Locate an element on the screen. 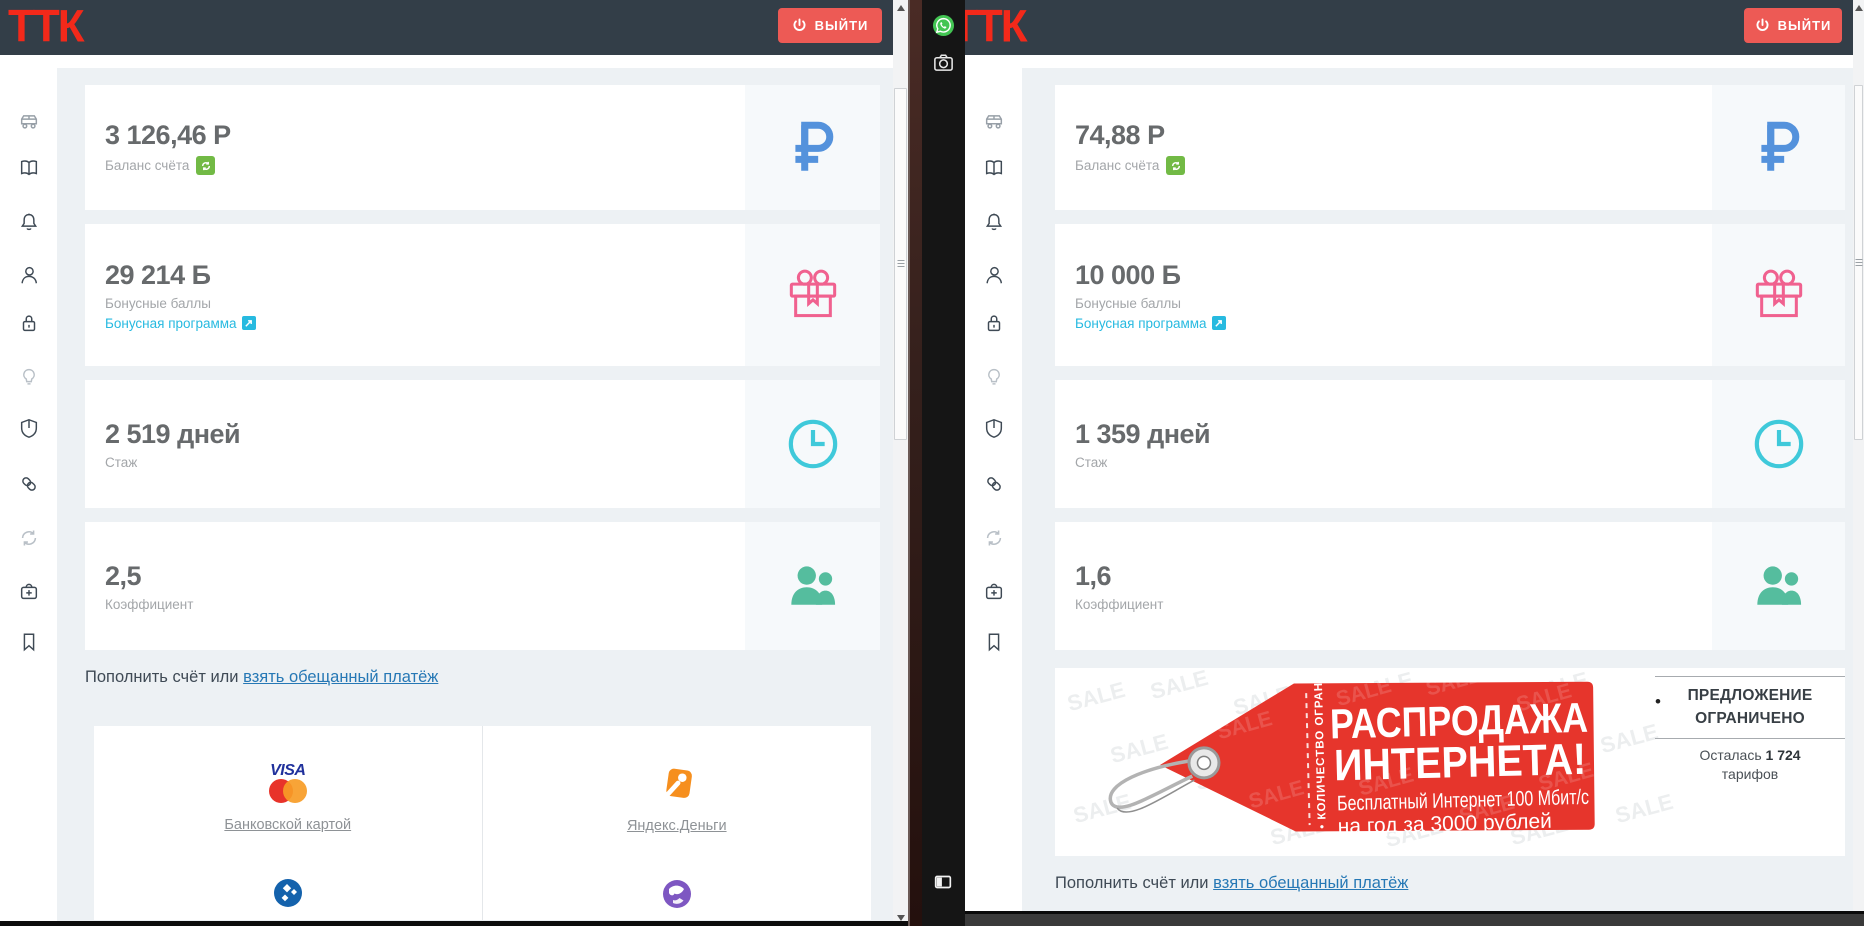  balance-card: 3 126,46 Р Баланс счёта is located at coordinates (482, 147).